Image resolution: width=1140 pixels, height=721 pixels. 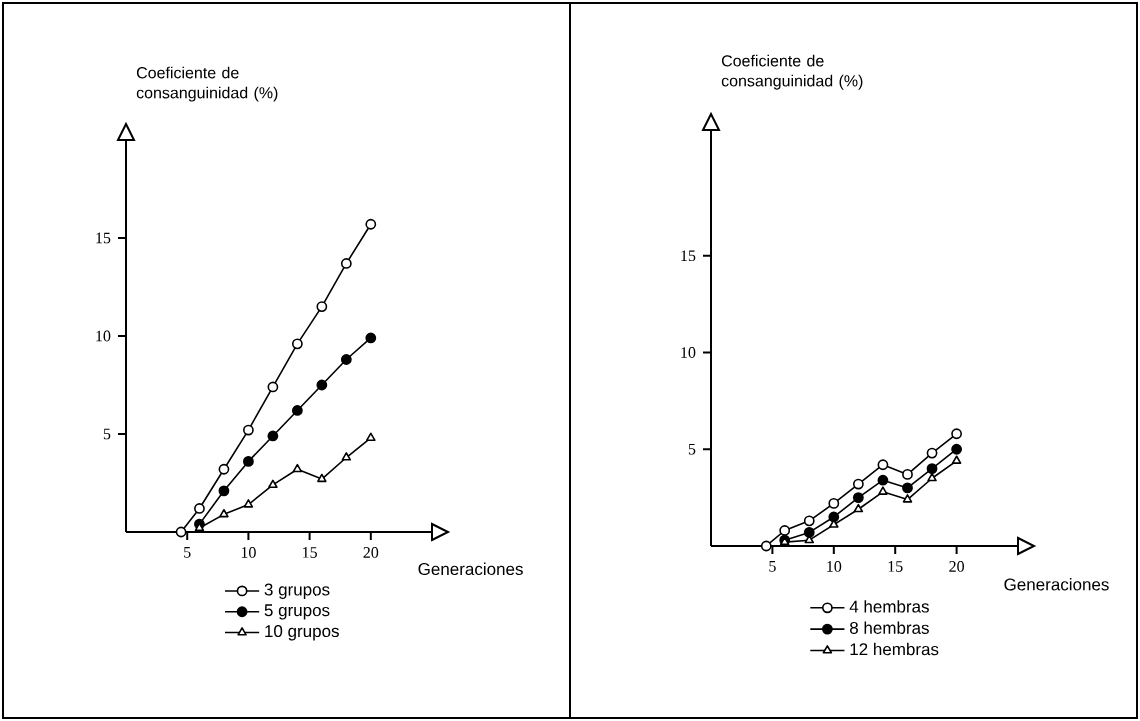 I want to click on legend-label: 8 hembras, so click(x=889, y=627).